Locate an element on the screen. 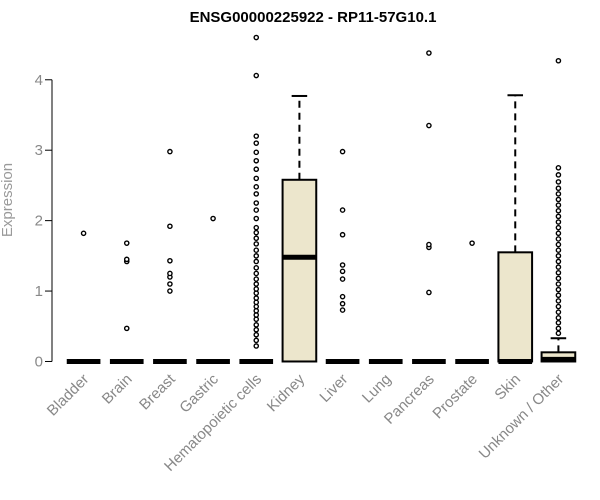 This screenshot has height=500, width=600. y-tick-label-4: 4 is located at coordinates (39, 80).